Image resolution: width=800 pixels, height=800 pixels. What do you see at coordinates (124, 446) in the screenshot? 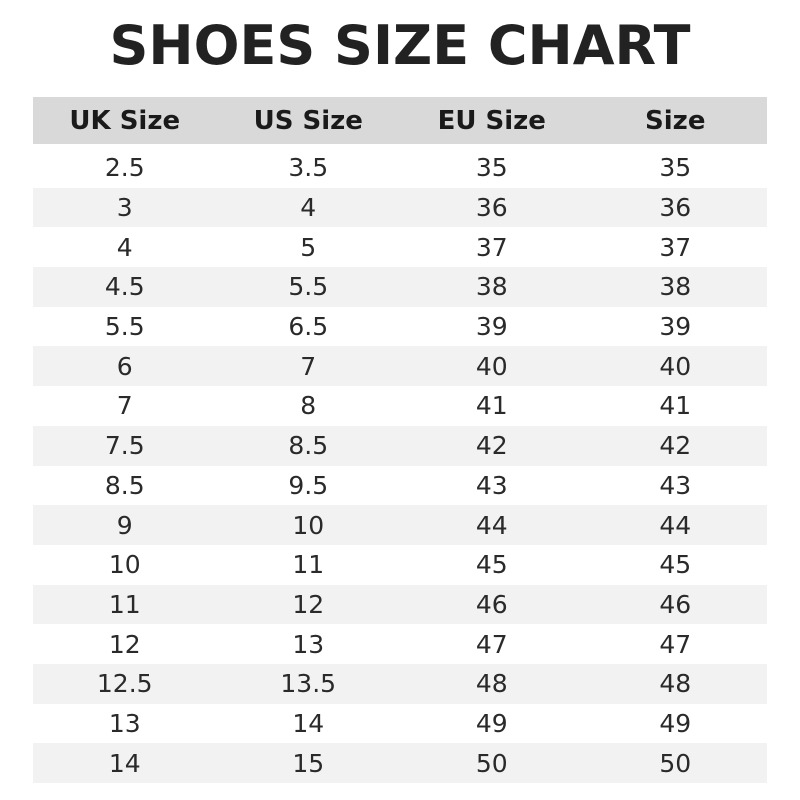
I see `cell-uk: 7.5` at bounding box center [124, 446].